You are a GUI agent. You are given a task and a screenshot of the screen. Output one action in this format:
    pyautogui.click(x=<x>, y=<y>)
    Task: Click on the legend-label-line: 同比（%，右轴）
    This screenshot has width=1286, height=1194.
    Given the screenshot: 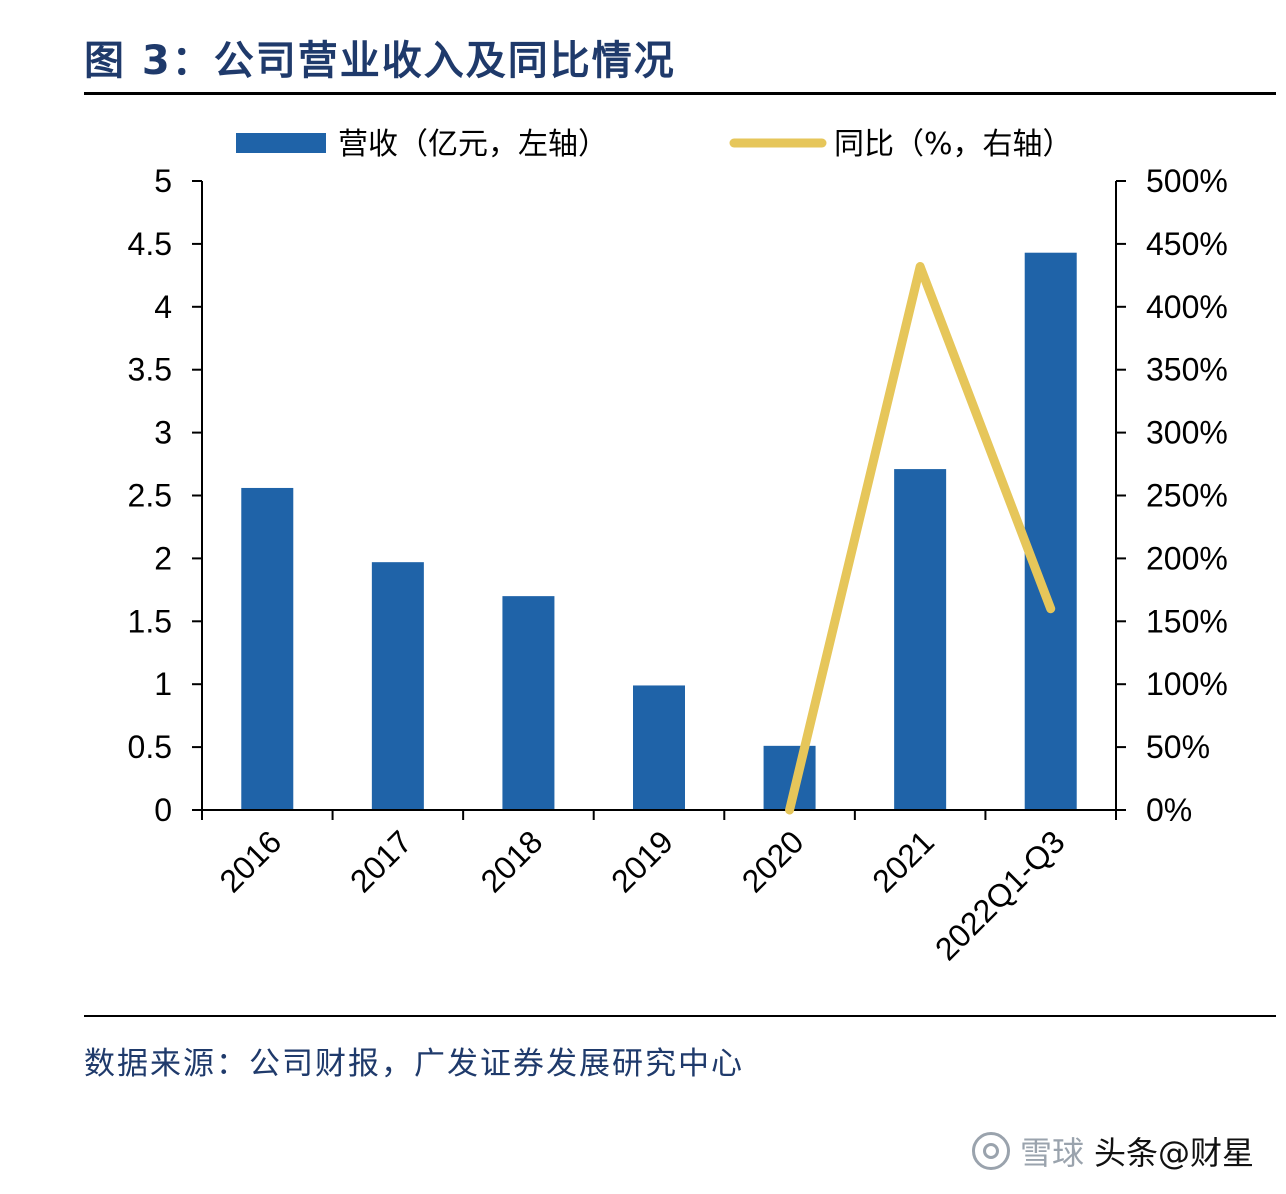 What is the action you would take?
    pyautogui.click(x=953, y=144)
    